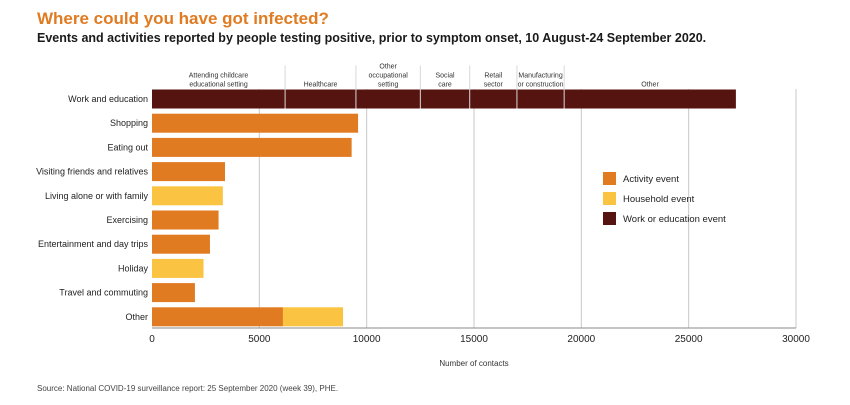 The image size is (850, 405). What do you see at coordinates (93, 244) in the screenshot?
I see `category-label: Entertainment and day trips` at bounding box center [93, 244].